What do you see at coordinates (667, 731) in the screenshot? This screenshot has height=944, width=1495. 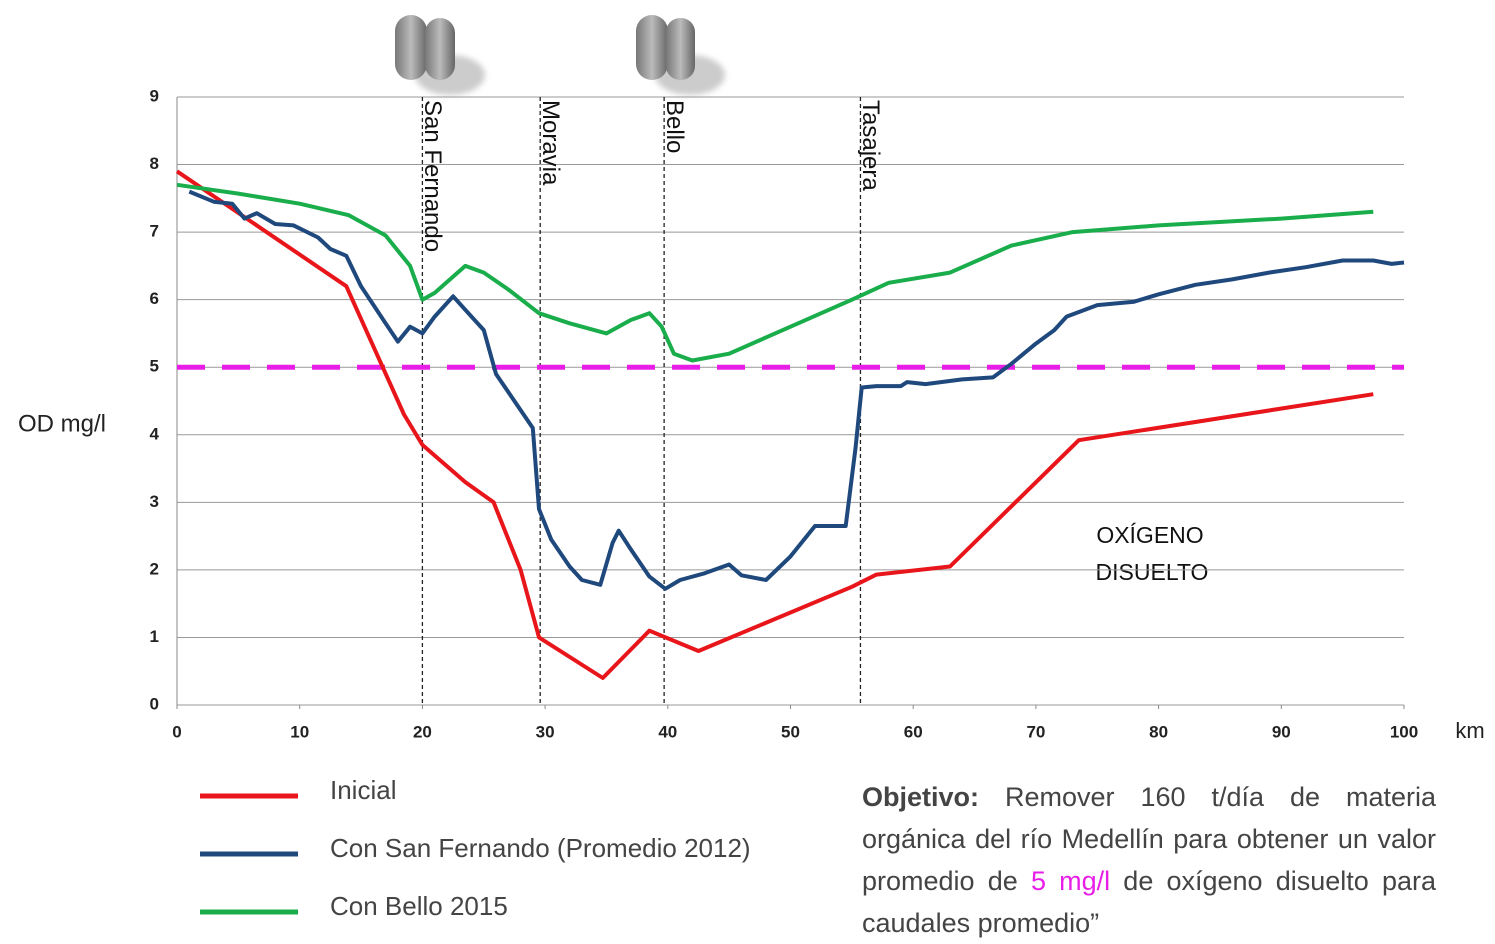 I see `x-tick-label: 40` at bounding box center [667, 731].